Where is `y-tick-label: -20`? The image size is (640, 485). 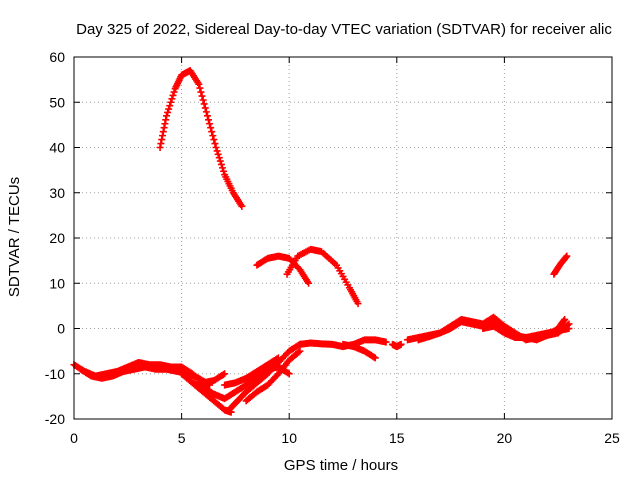 y-tick-label: -20 is located at coordinates (55, 419).